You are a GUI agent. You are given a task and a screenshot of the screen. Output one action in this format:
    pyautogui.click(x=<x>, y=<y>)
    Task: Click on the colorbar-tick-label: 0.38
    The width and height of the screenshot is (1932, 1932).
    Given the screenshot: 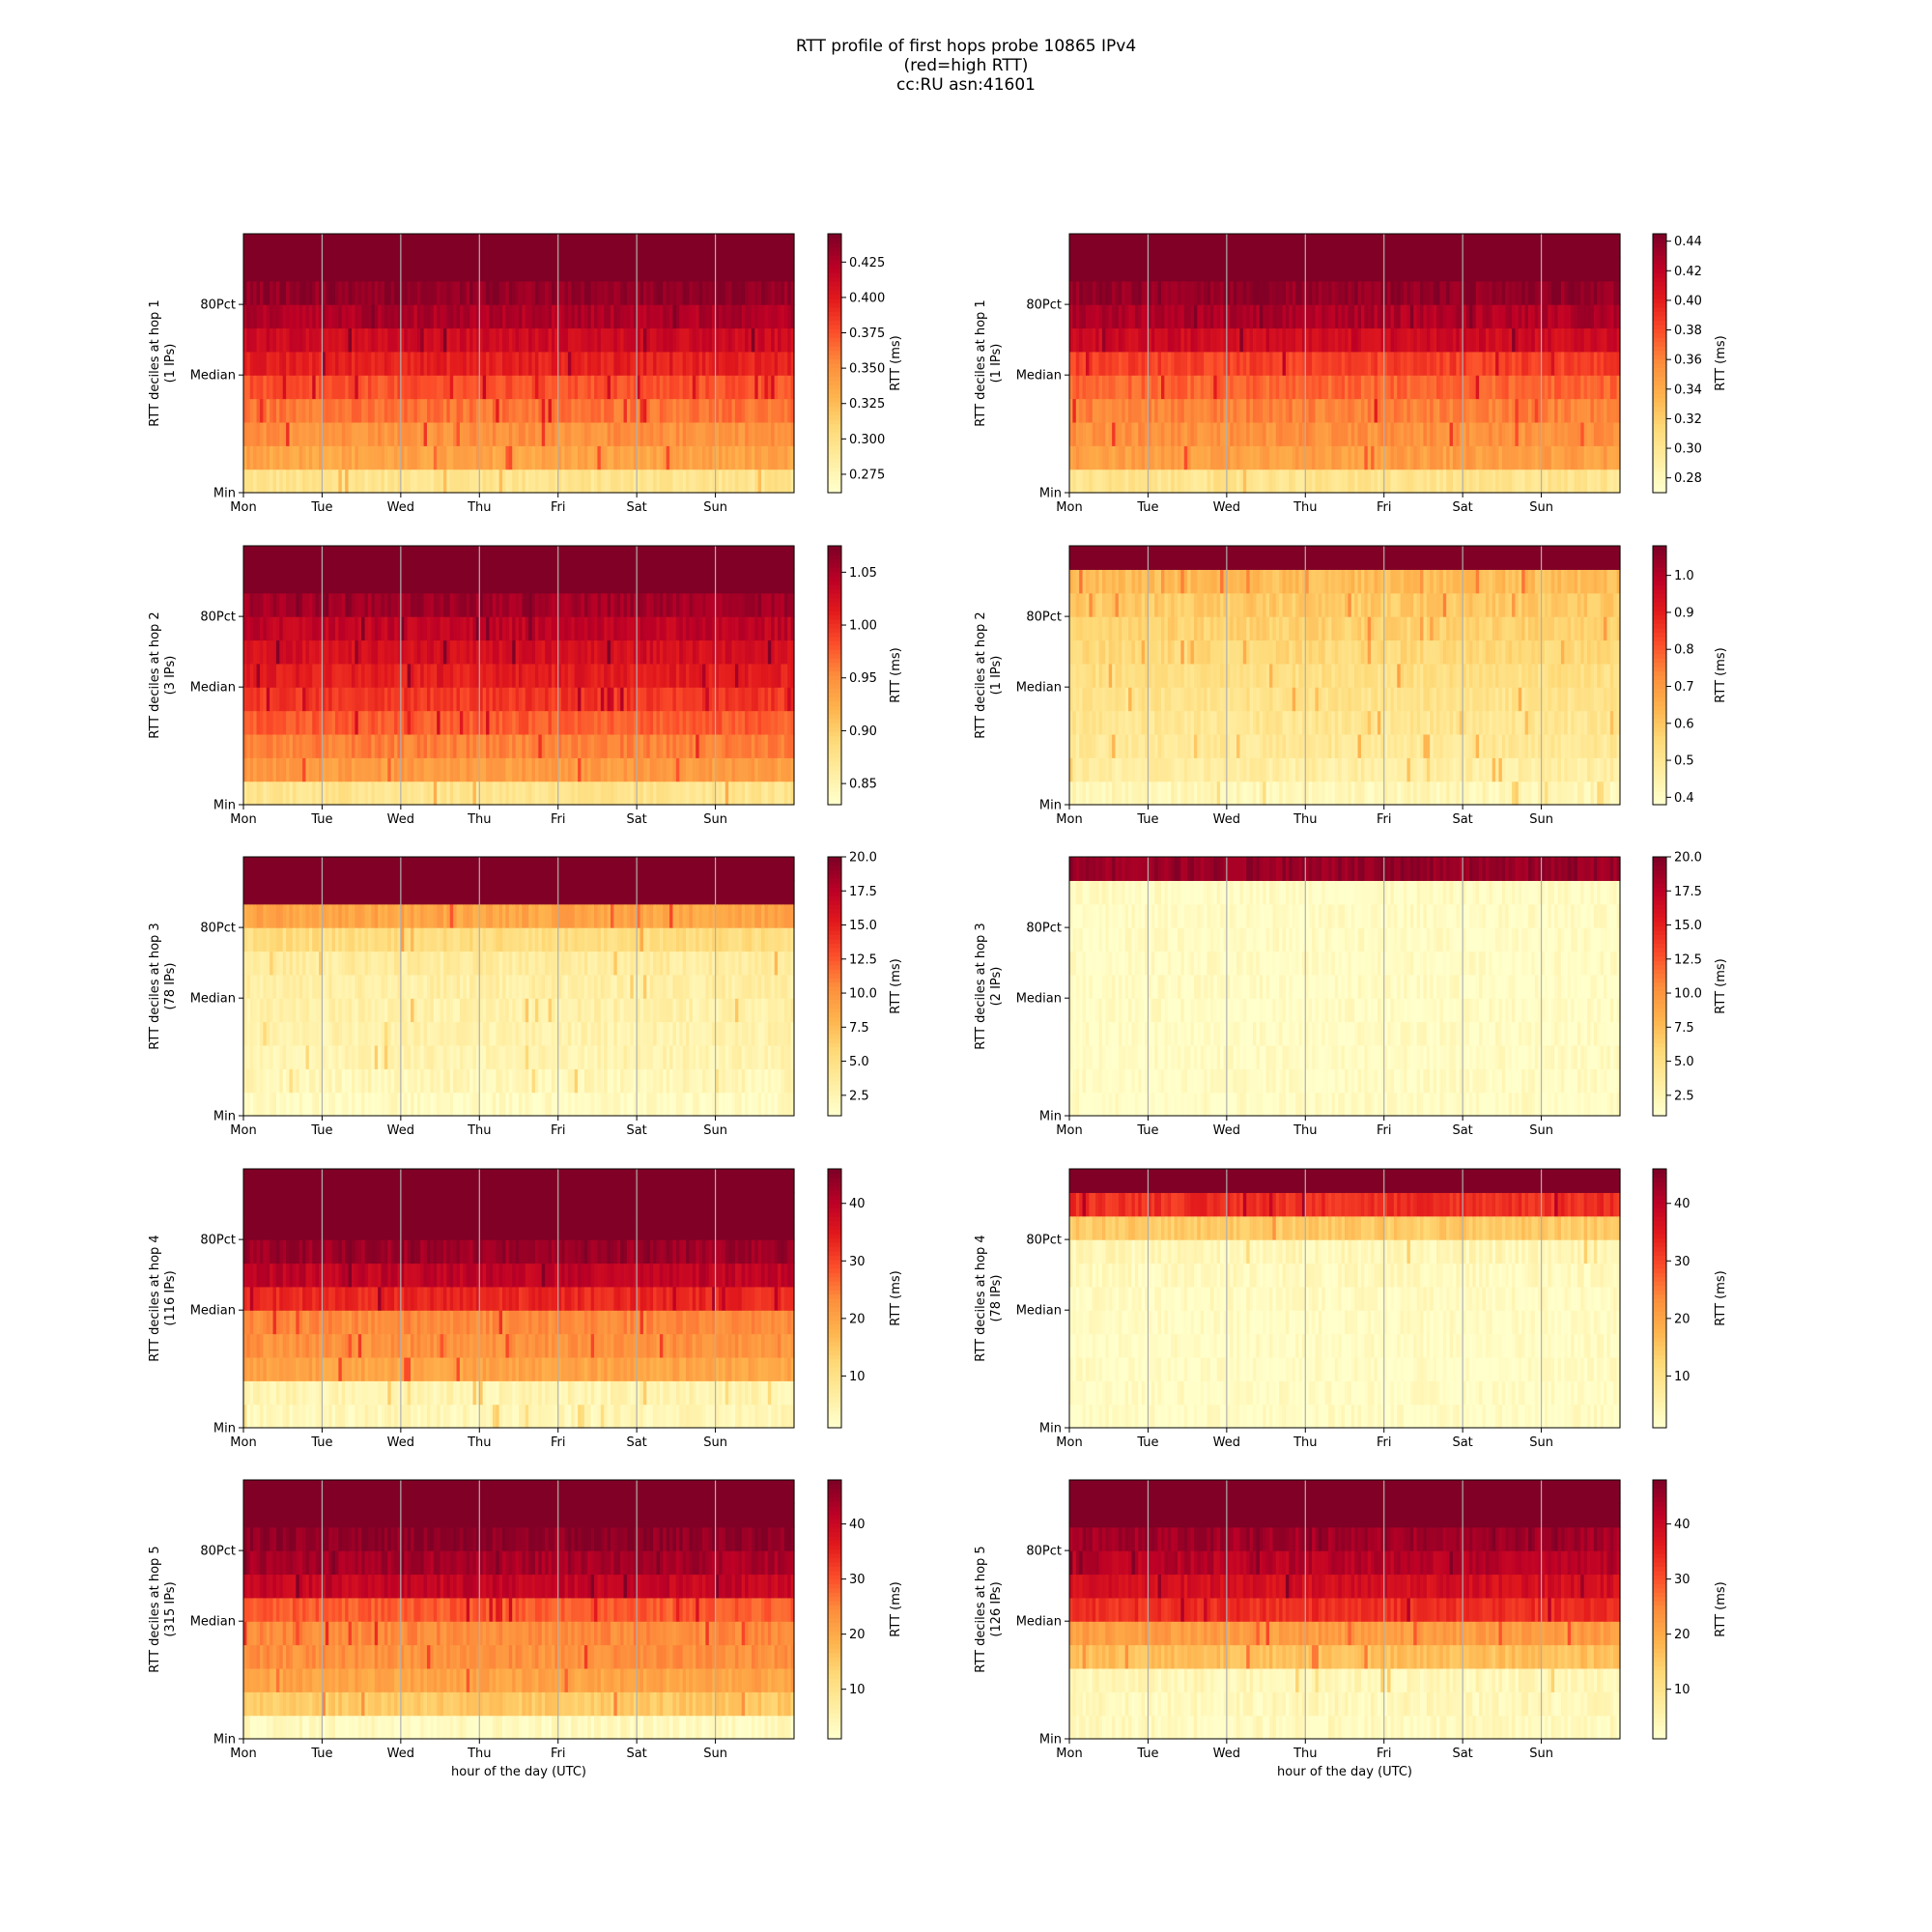 What is the action you would take?
    pyautogui.click(x=1688, y=331)
    